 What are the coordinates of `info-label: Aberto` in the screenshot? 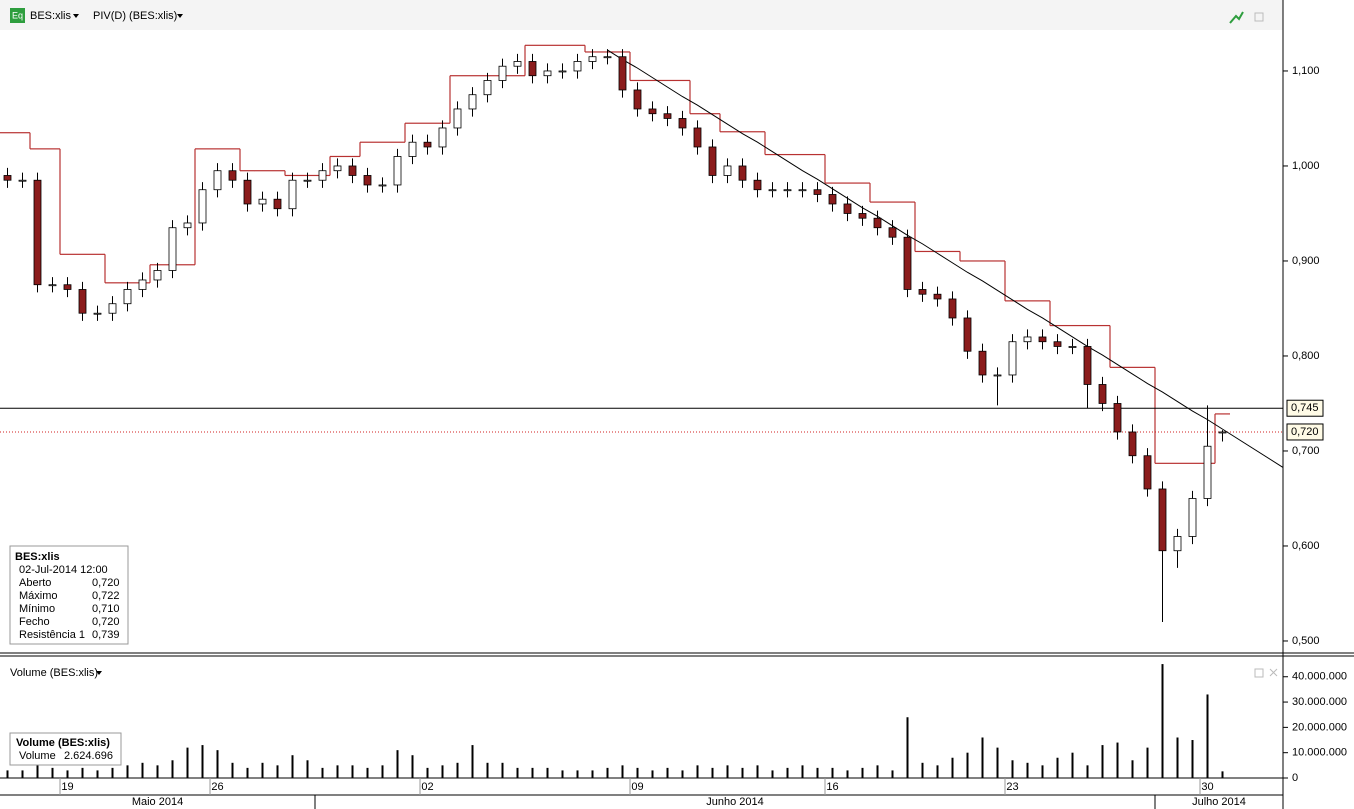 It's located at (35, 583).